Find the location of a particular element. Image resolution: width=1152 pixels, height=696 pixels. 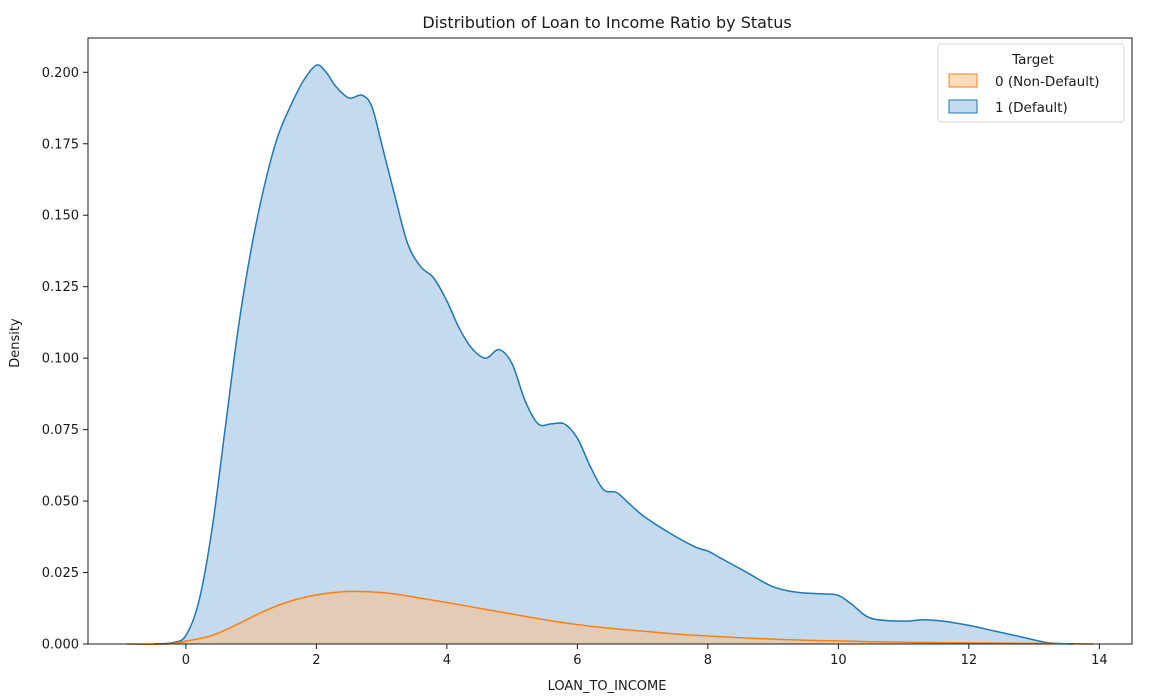

y-axis-title: Density is located at coordinates (15, 343).